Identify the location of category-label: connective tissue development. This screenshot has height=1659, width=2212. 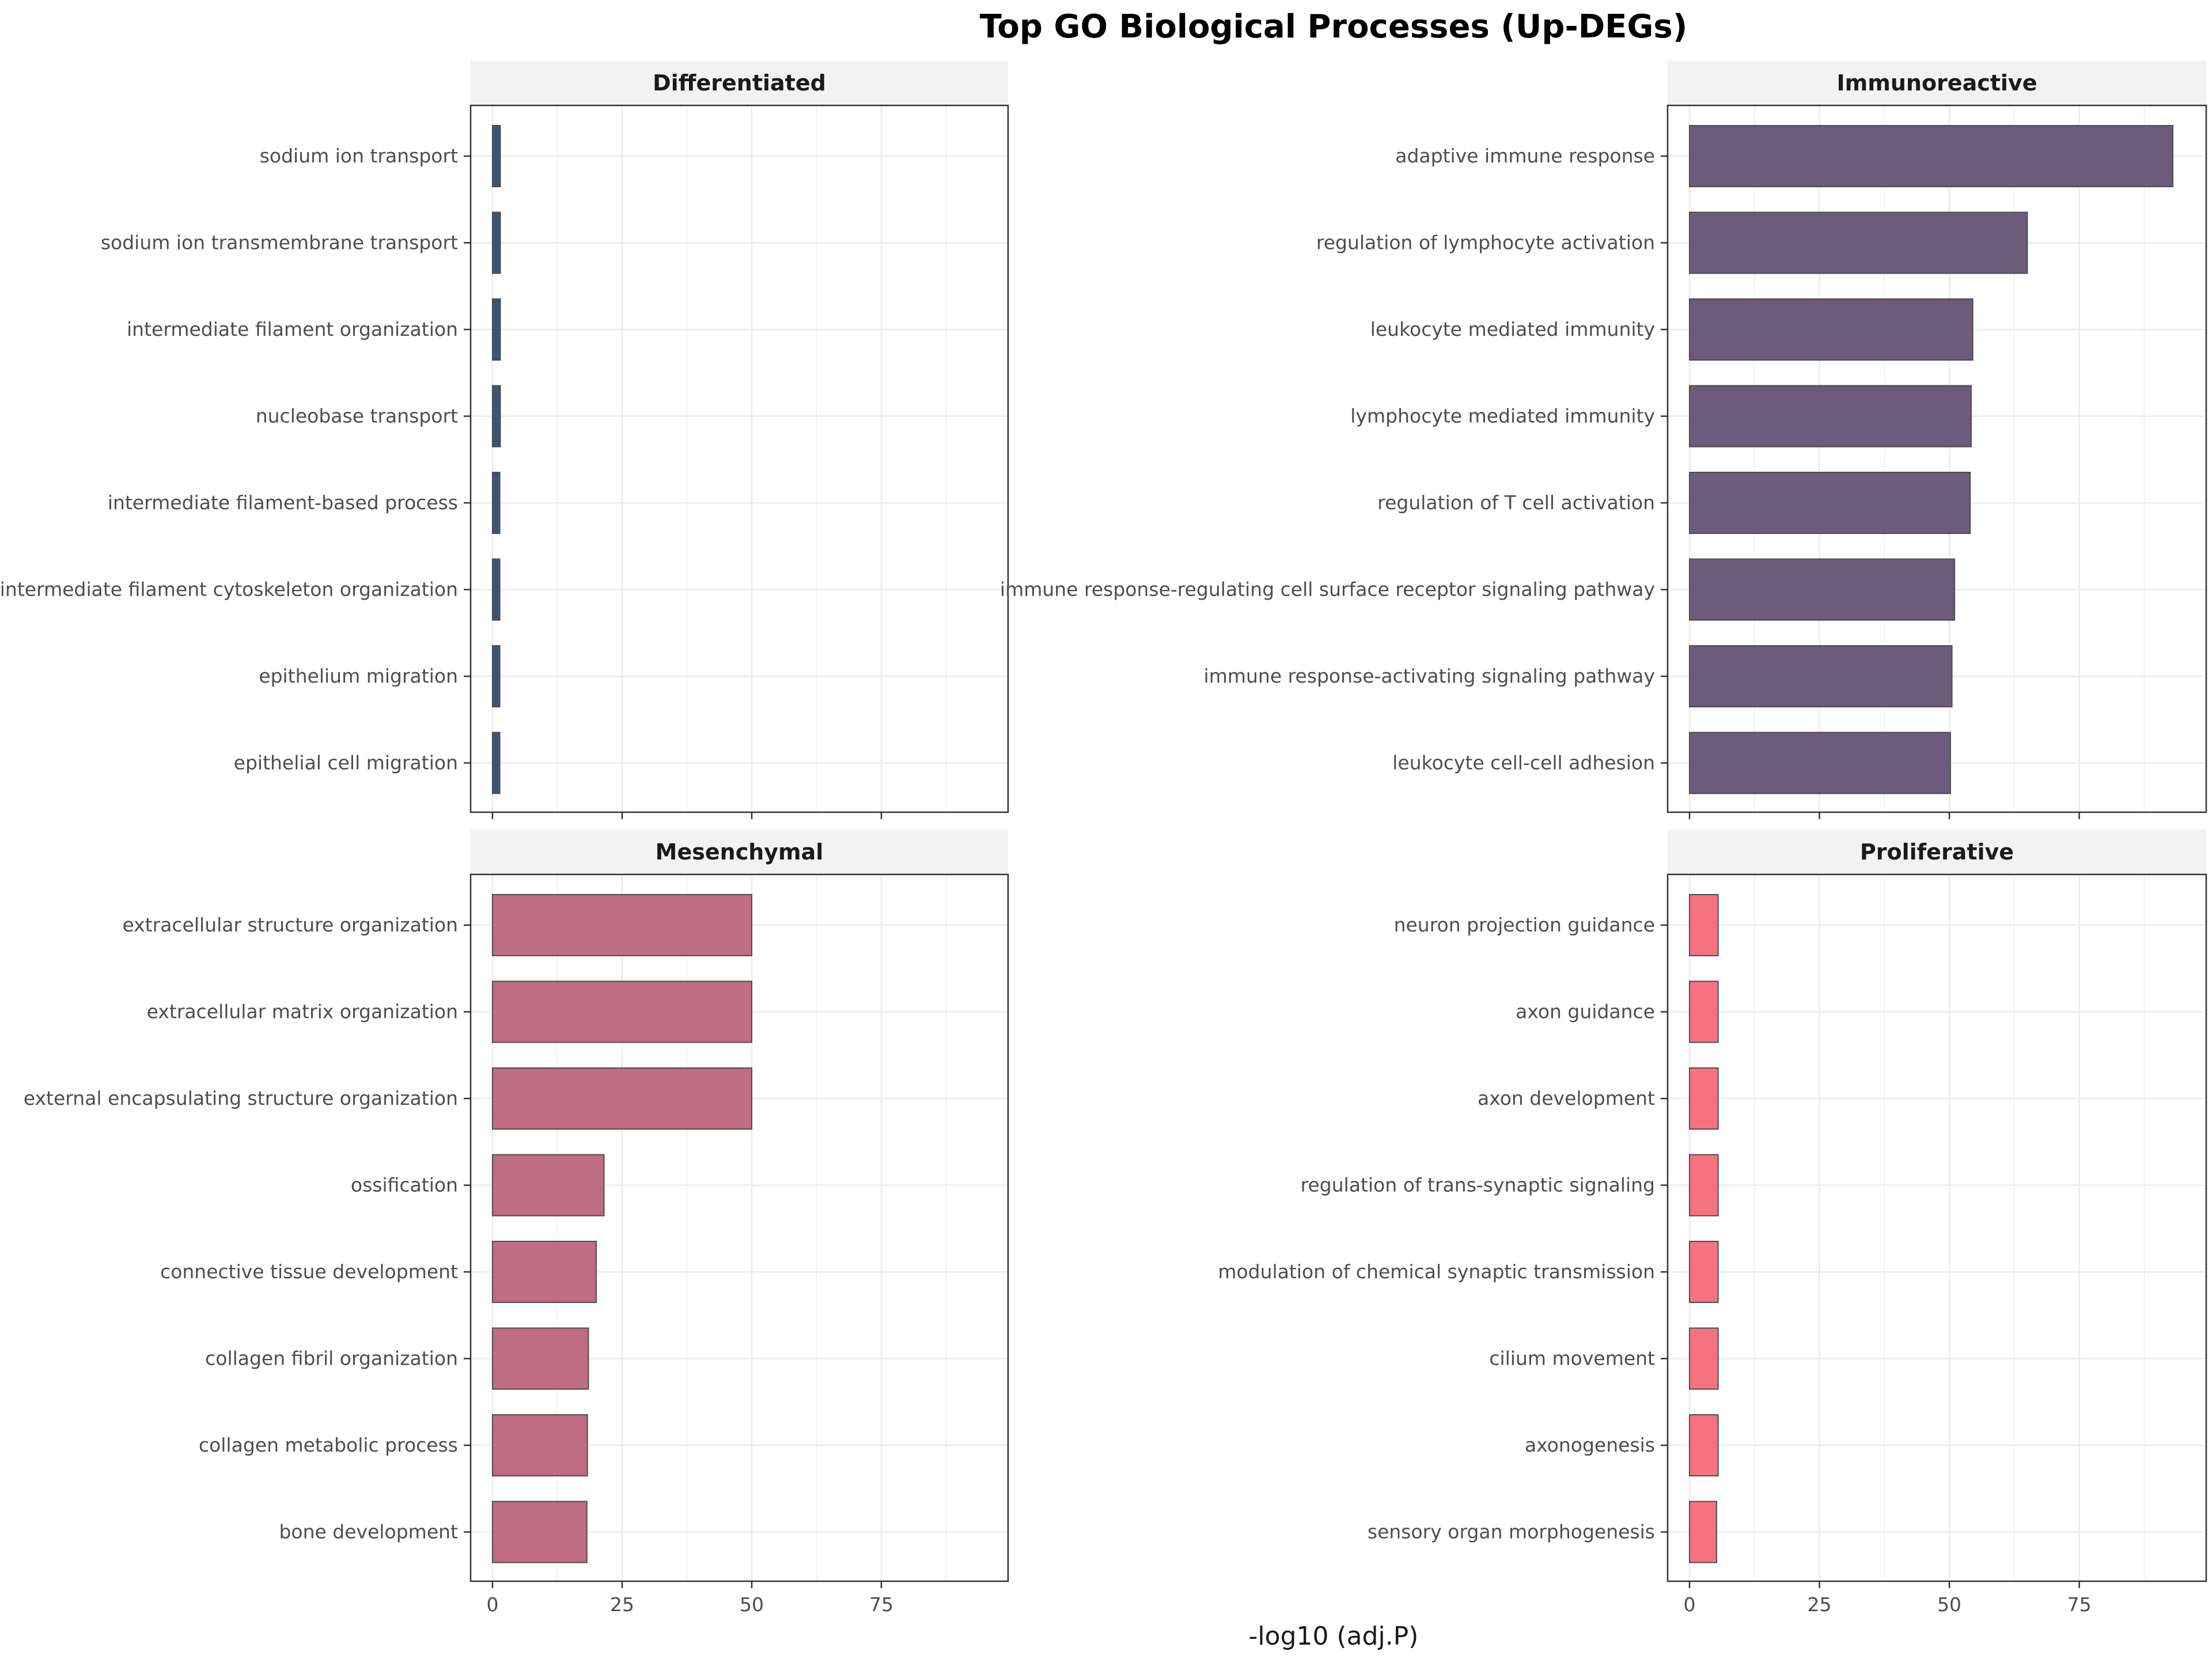
(309, 1271).